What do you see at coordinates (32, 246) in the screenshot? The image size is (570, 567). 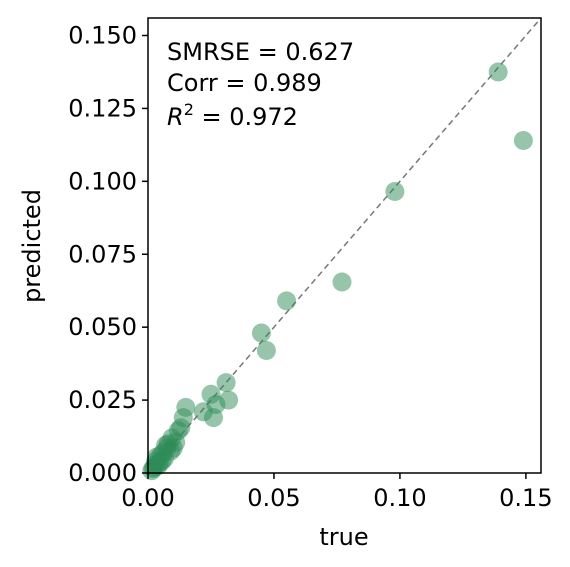 I see `y-axis-title: predicted` at bounding box center [32, 246].